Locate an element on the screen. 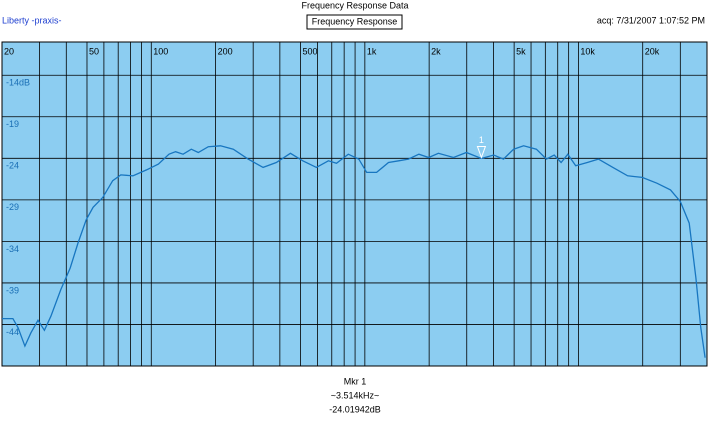 The image size is (709, 431). left-label: Liberty -praxis- is located at coordinates (32, 20).